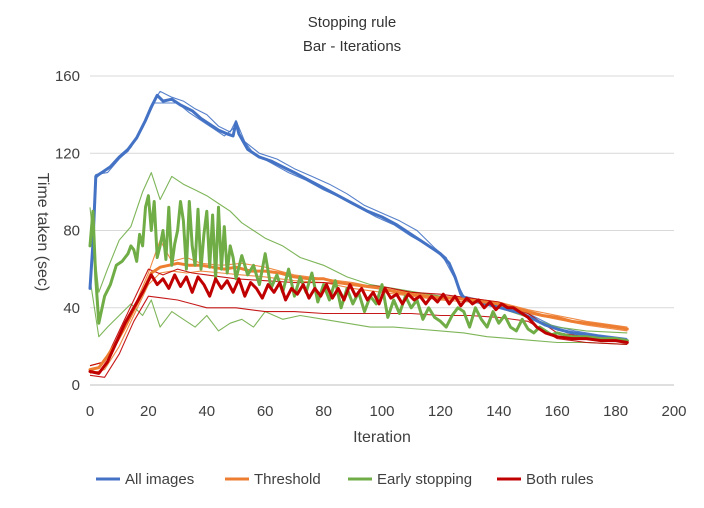 Image resolution: width=704 pixels, height=508 pixels. Describe the element at coordinates (71, 231) in the screenshot. I see `y-tick-label: 80` at that location.